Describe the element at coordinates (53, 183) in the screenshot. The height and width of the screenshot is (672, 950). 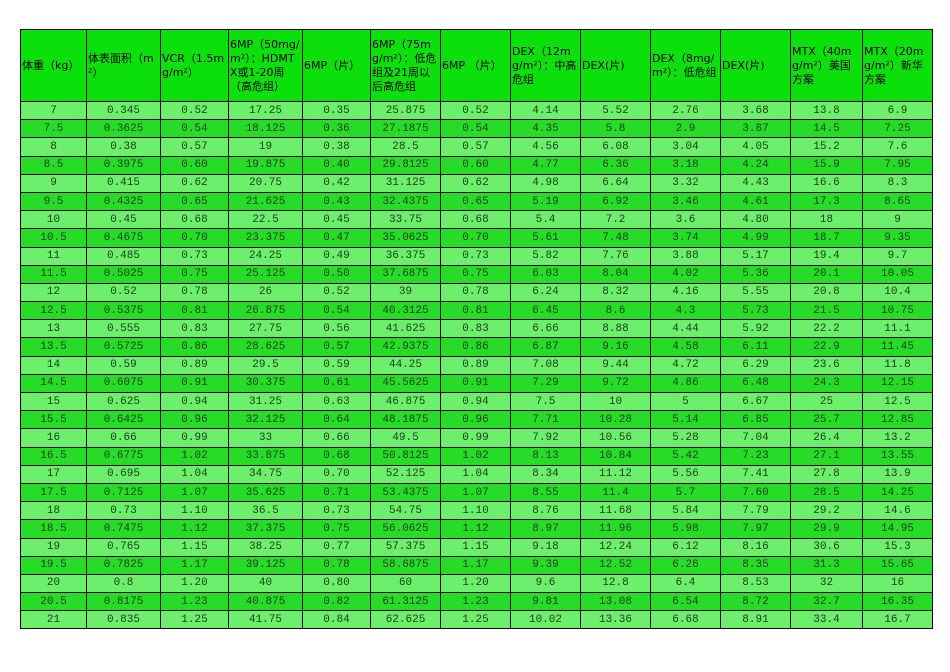
I see `table-cell: 9` at that location.